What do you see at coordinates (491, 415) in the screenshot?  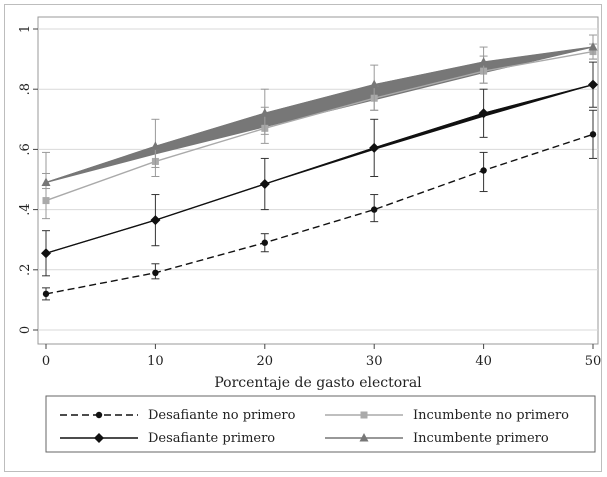 I see `legend-label: Incumbente no primero` at bounding box center [491, 415].